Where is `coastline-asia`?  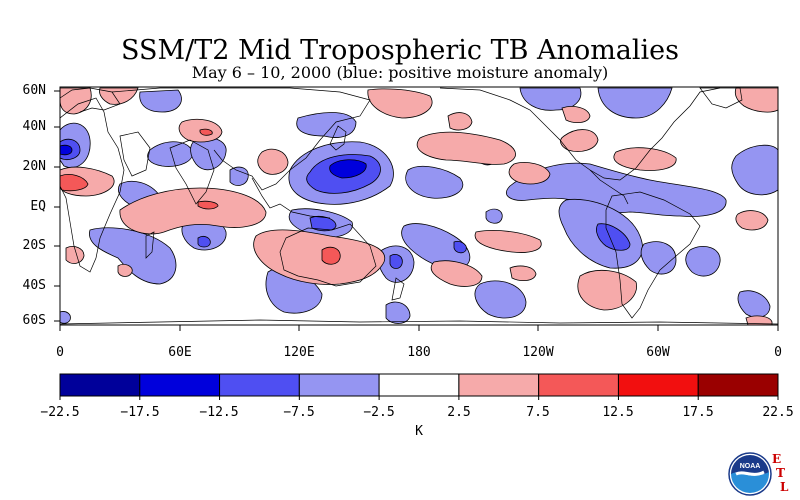 coastline-asia is located at coordinates (241, 139).